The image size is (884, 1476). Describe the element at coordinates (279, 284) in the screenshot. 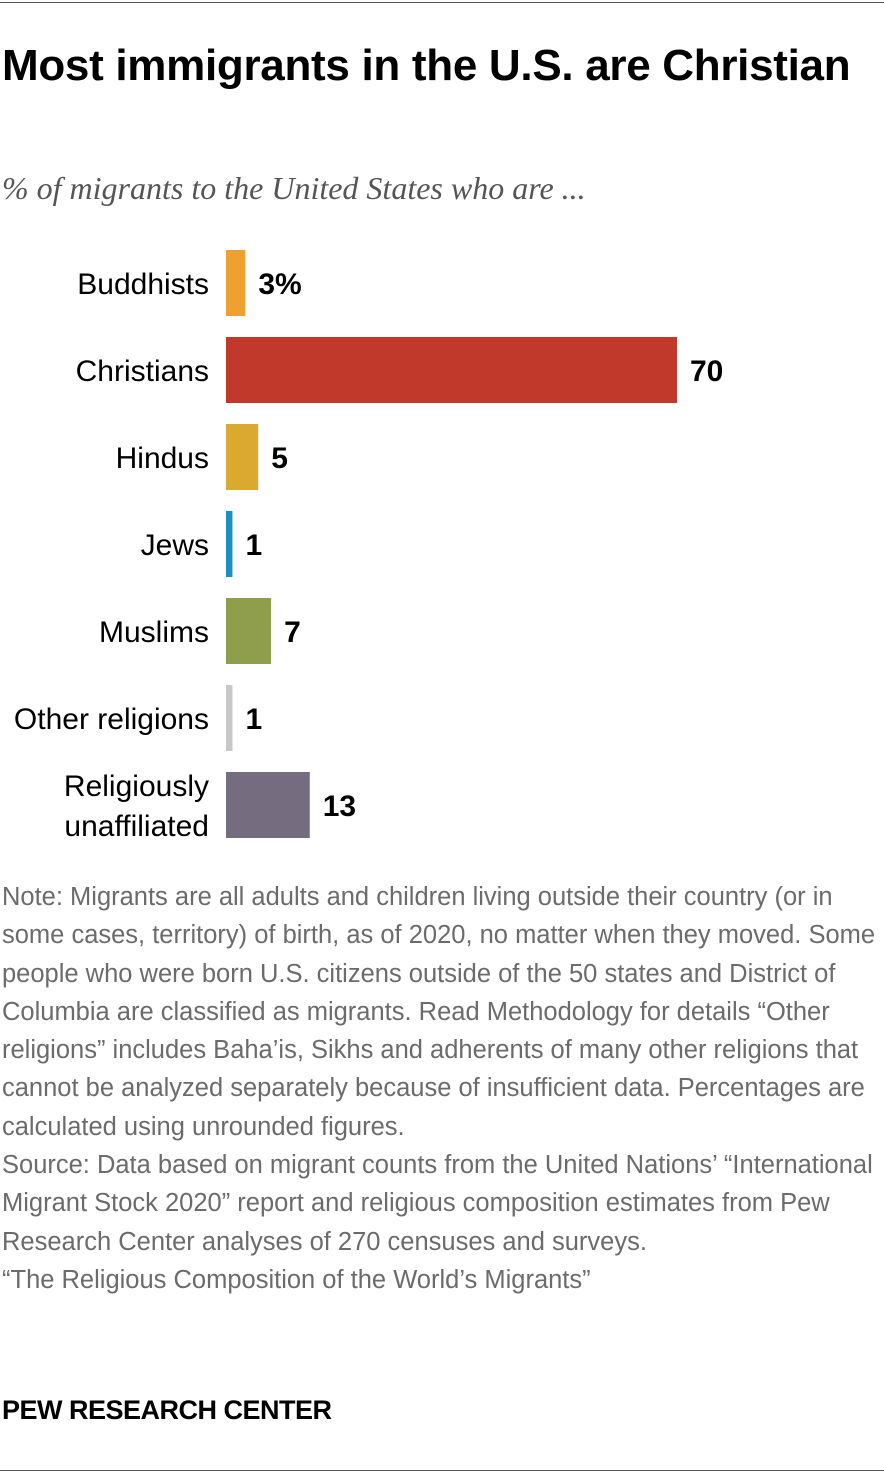

I see `value-label: 3%` at that location.